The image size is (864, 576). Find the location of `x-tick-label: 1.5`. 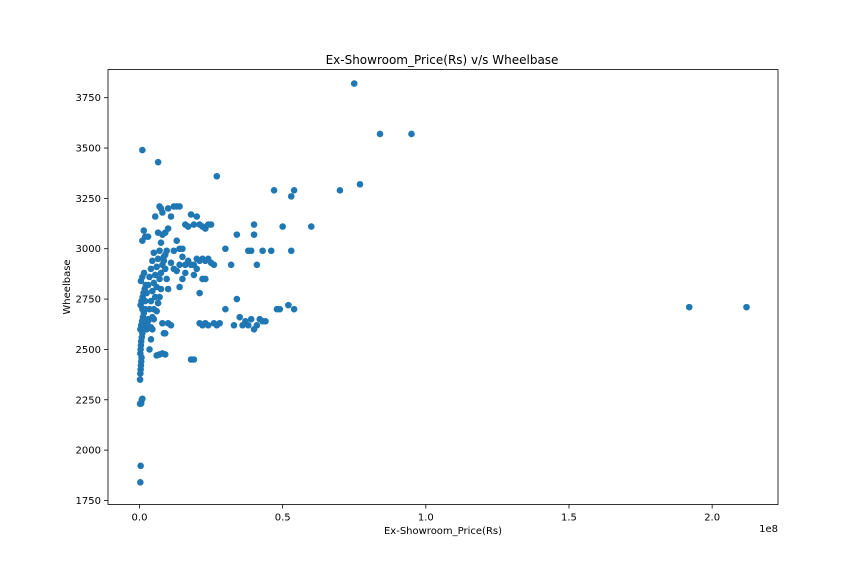

x-tick-label: 1.5 is located at coordinates (569, 518).